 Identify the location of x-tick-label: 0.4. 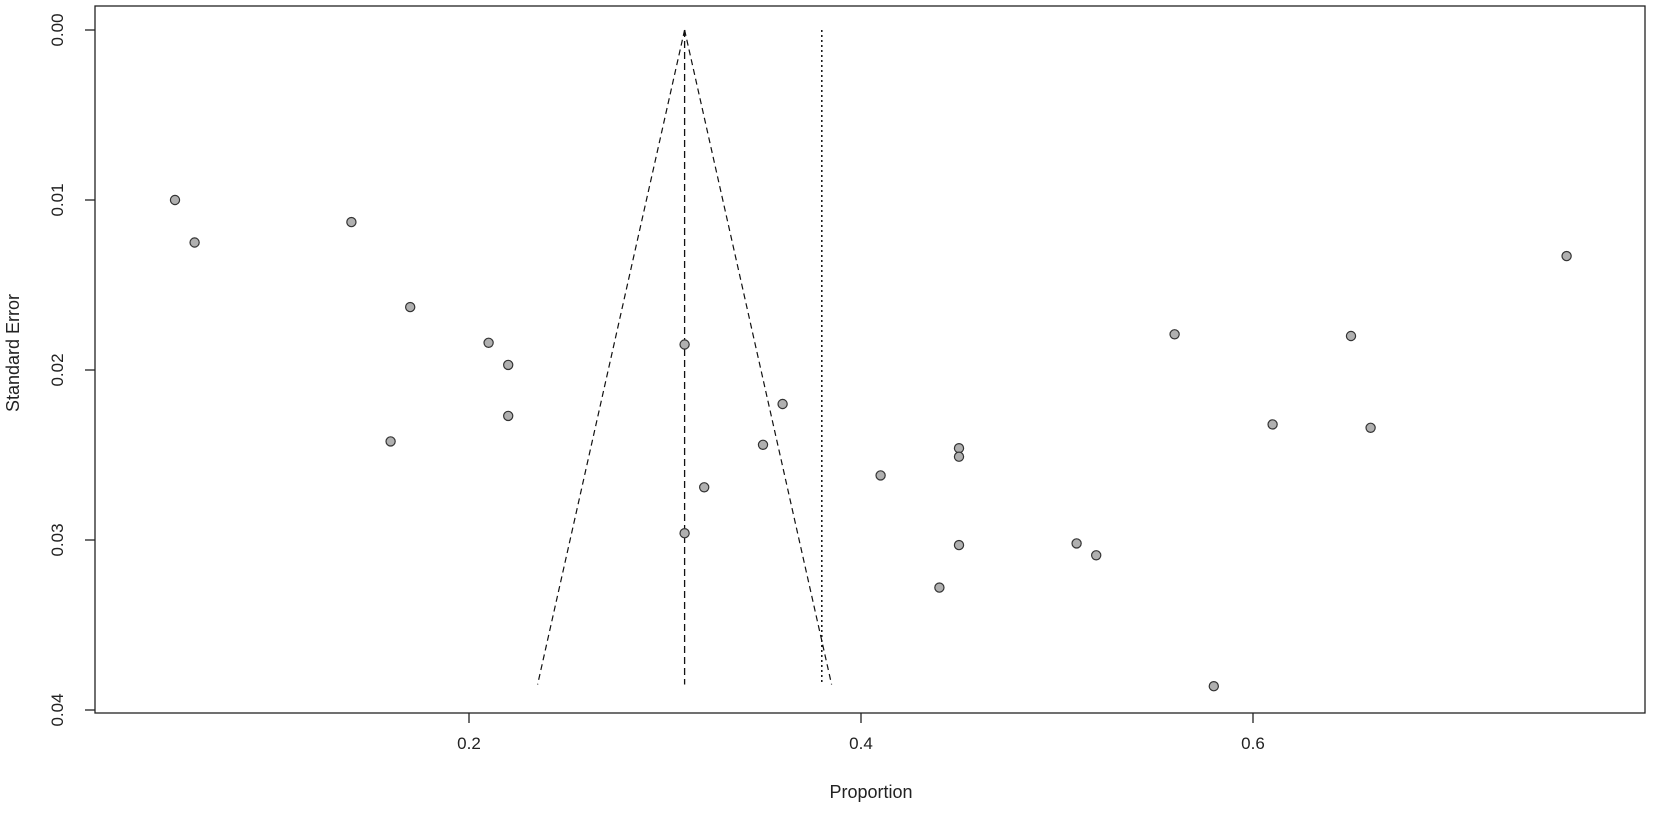
(861, 743).